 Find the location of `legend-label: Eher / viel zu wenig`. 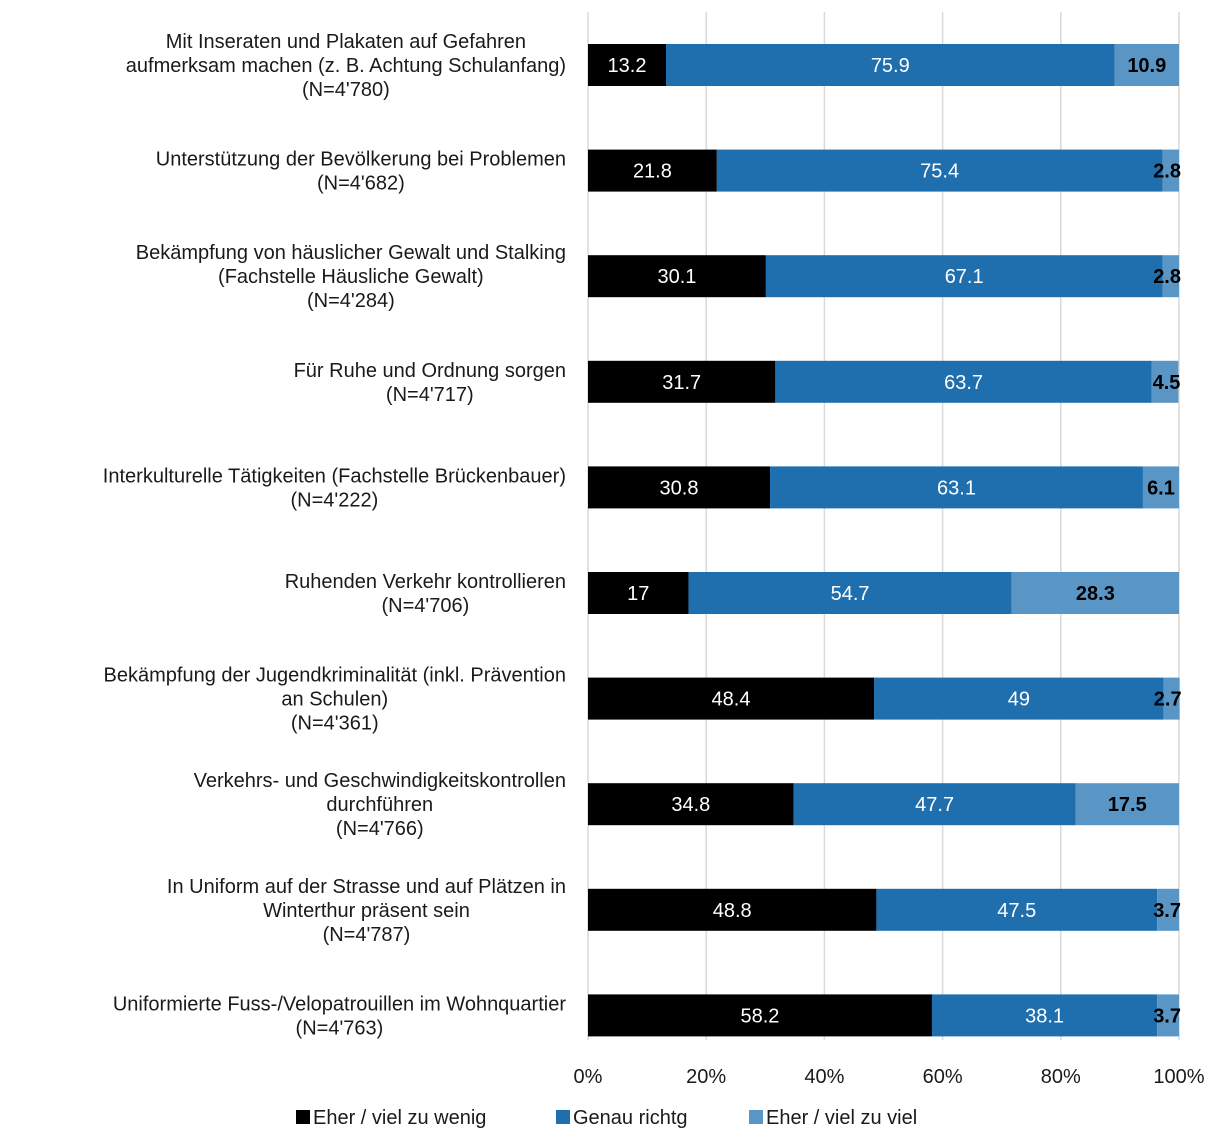

legend-label: Eher / viel zu wenig is located at coordinates (399, 1118).